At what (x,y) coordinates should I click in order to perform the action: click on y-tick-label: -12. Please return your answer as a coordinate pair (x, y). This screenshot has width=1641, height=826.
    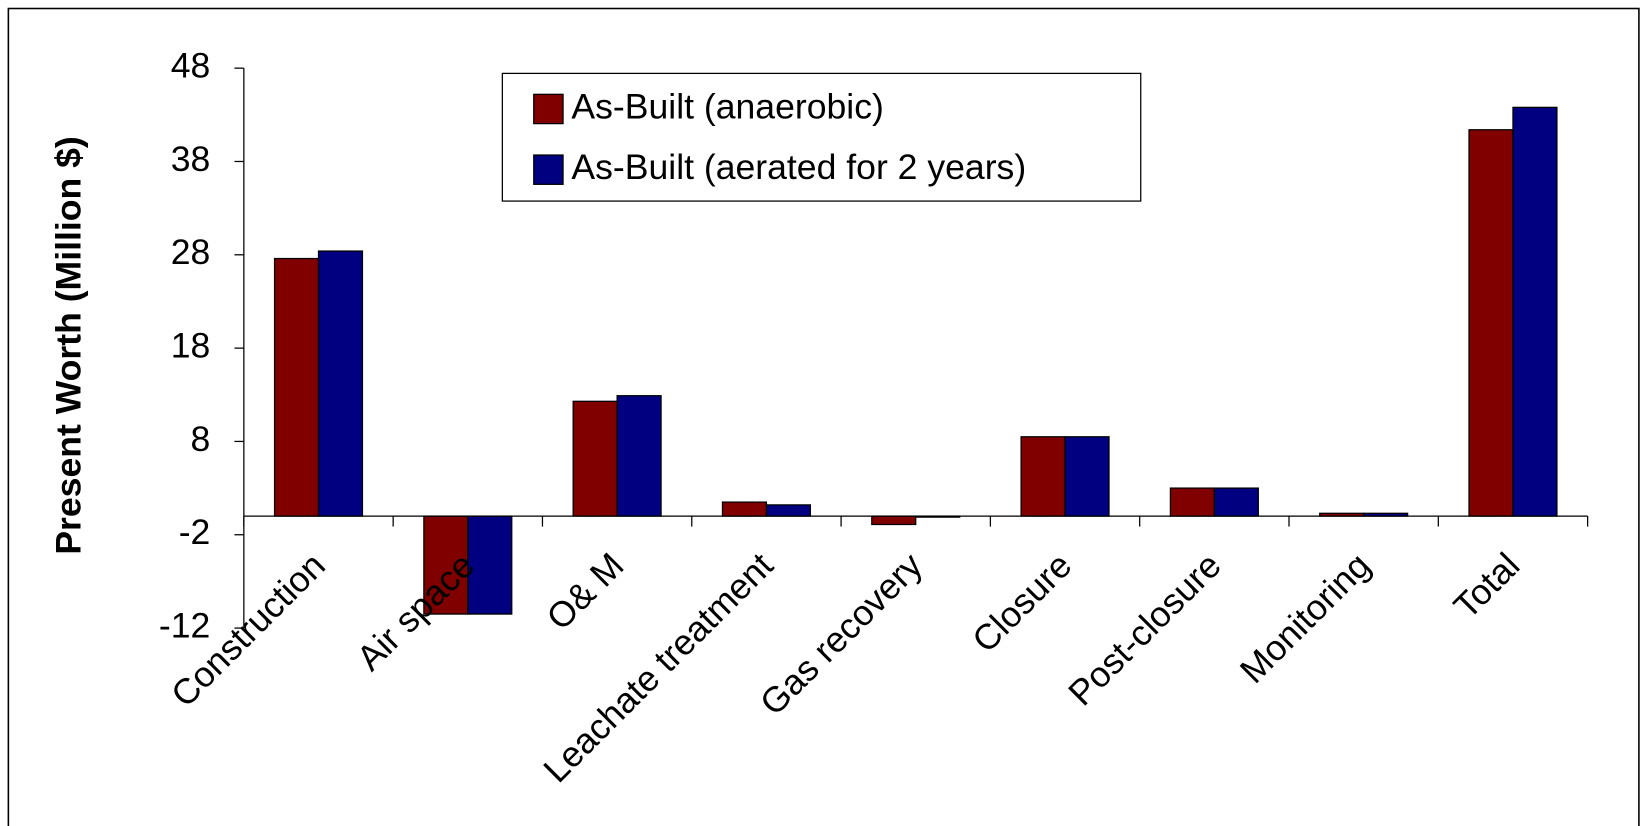
    Looking at the image, I should click on (184, 625).